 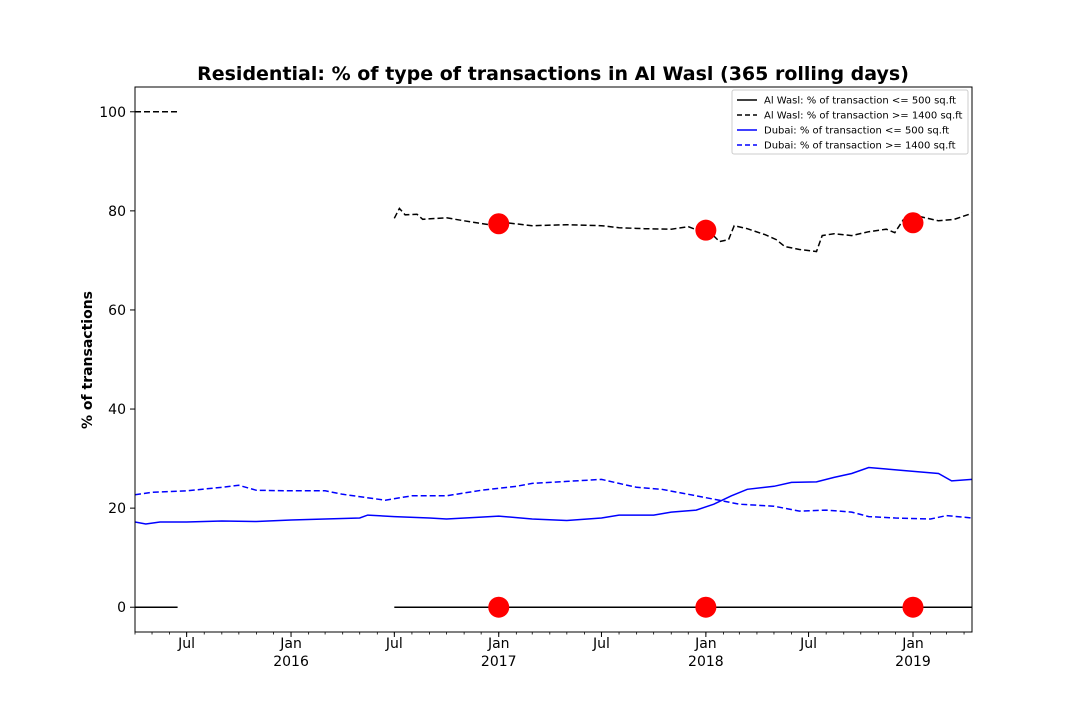 I want to click on y-tick-label: 80, so click(x=117, y=212).